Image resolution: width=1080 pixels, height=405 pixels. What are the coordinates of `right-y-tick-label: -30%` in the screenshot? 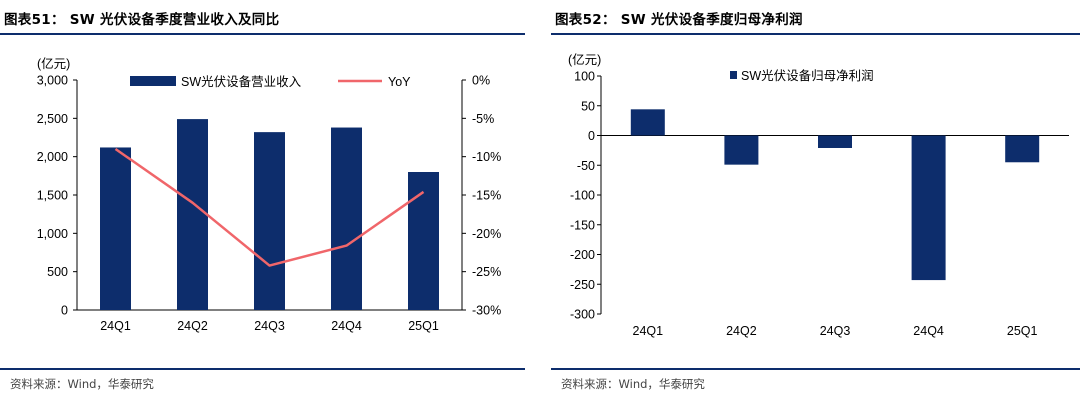 It's located at (486, 311).